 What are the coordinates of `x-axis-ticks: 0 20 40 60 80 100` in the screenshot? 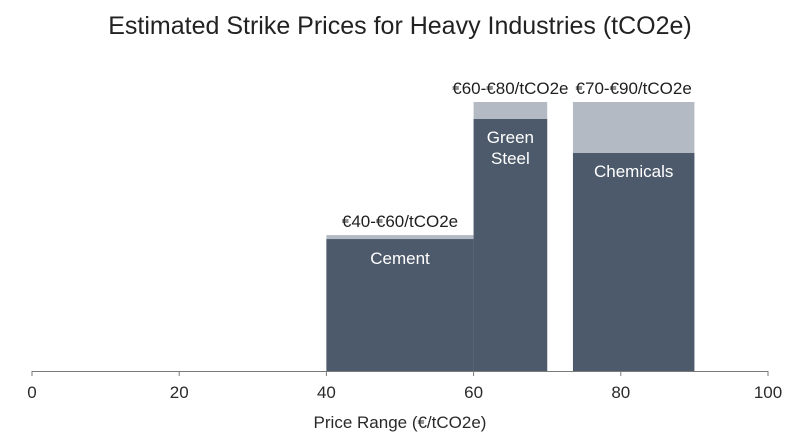 It's located at (404, 386).